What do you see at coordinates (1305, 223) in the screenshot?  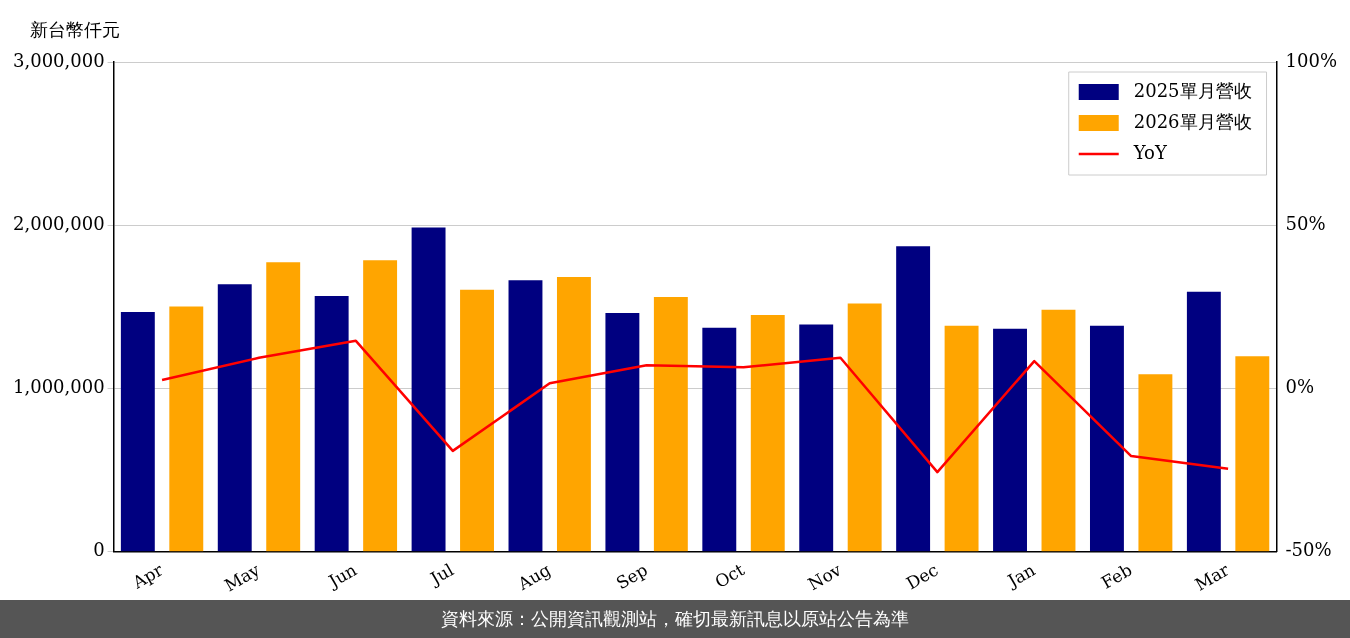 I see `y2-tick-label: 50%` at bounding box center [1305, 223].